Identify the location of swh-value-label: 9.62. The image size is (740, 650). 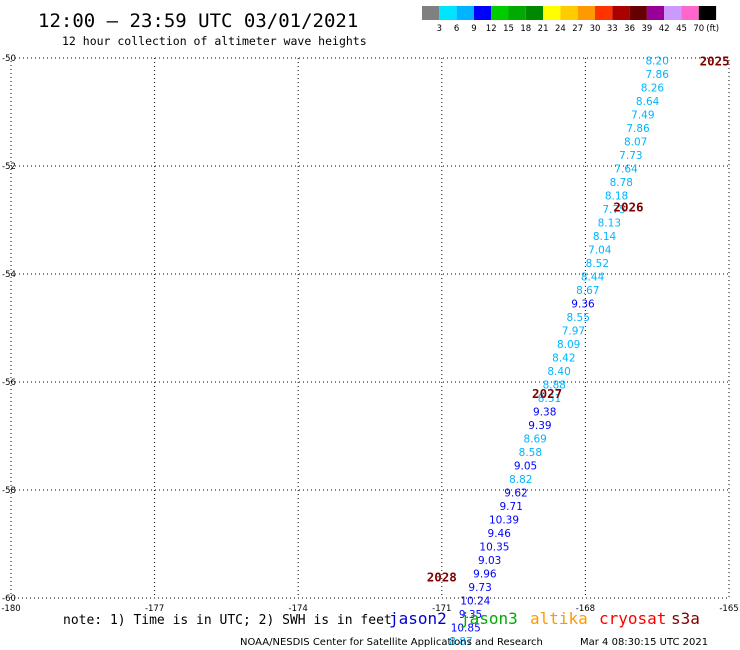
(515, 494).